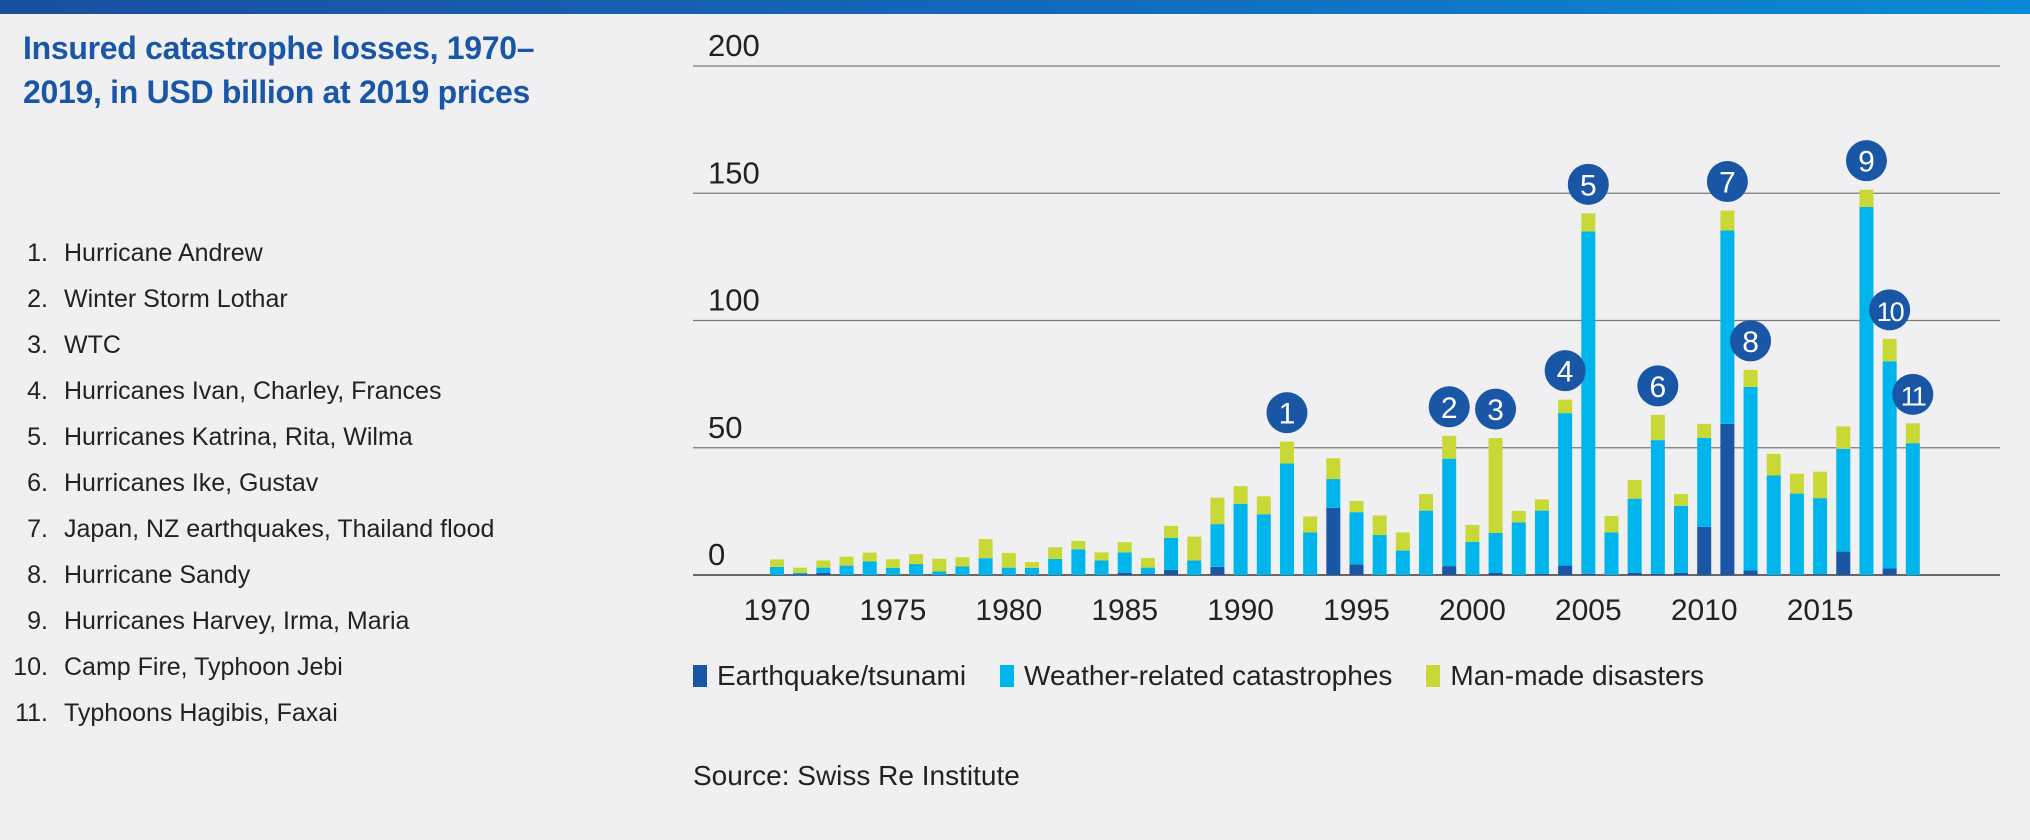 This screenshot has height=840, width=2030. What do you see at coordinates (1031, 571) in the screenshot?
I see `bar-weather-1981` at bounding box center [1031, 571].